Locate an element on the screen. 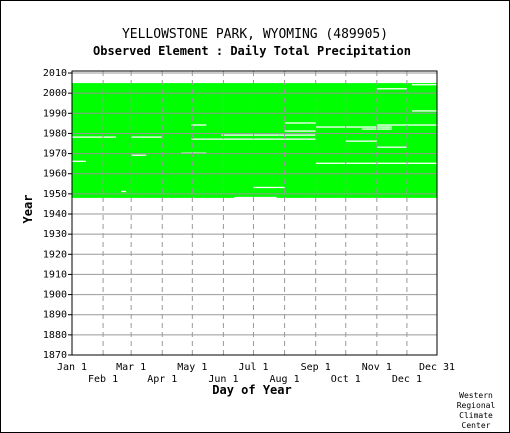 This screenshot has height=433, width=510. x-tick-label: Dec 1 is located at coordinates (407, 379).